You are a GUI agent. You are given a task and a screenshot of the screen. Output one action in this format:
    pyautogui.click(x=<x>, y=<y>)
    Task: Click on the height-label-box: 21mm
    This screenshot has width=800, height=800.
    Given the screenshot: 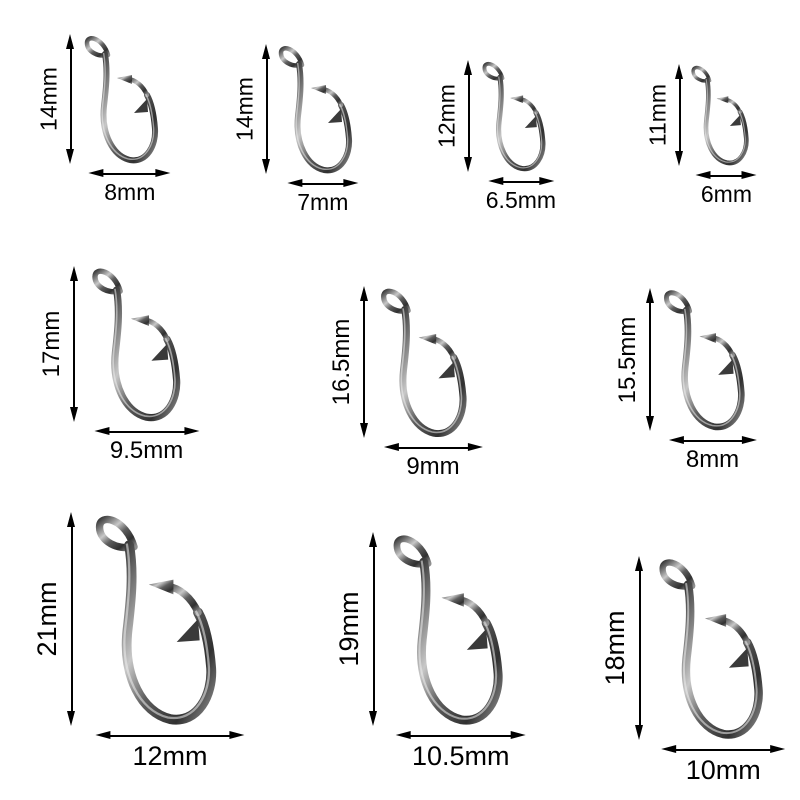 What is the action you would take?
    pyautogui.click(x=47, y=619)
    